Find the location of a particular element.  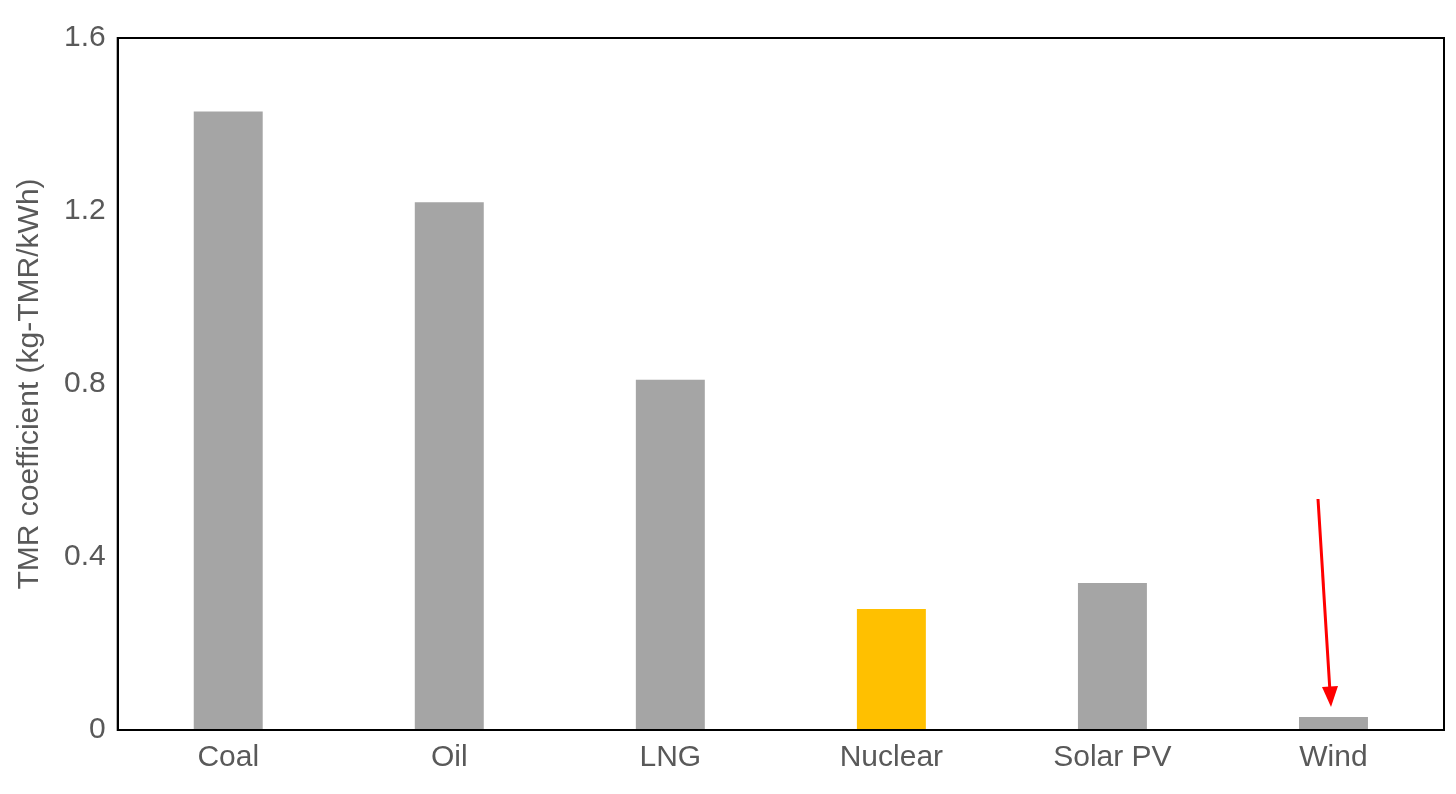

y-tick-label: 0.8 is located at coordinates (84, 382).